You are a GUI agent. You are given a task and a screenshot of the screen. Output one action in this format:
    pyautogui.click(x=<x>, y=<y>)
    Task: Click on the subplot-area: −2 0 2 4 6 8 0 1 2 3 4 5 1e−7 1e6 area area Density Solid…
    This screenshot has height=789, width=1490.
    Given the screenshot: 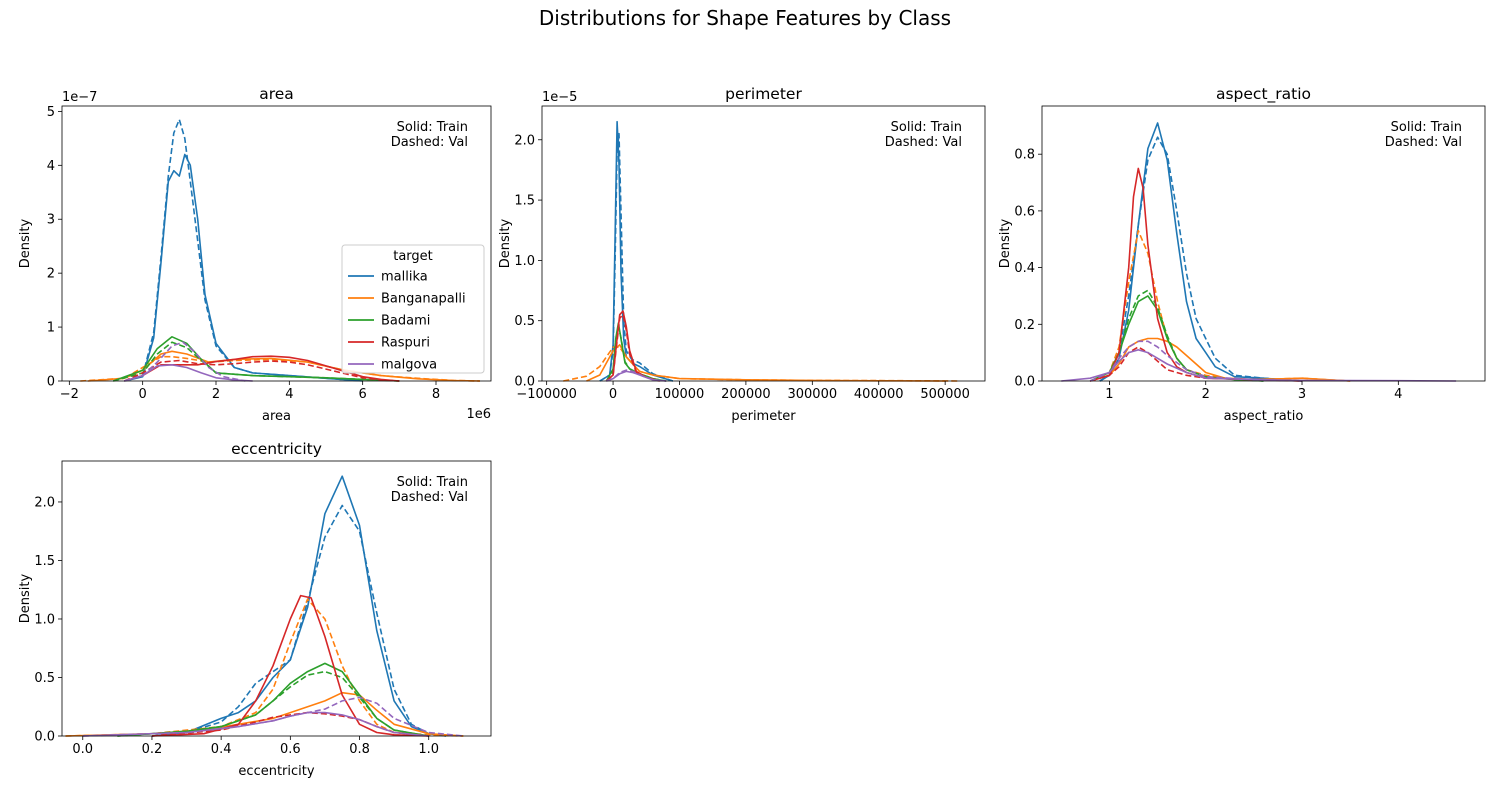 What is the action you would take?
    pyautogui.click(x=255, y=254)
    